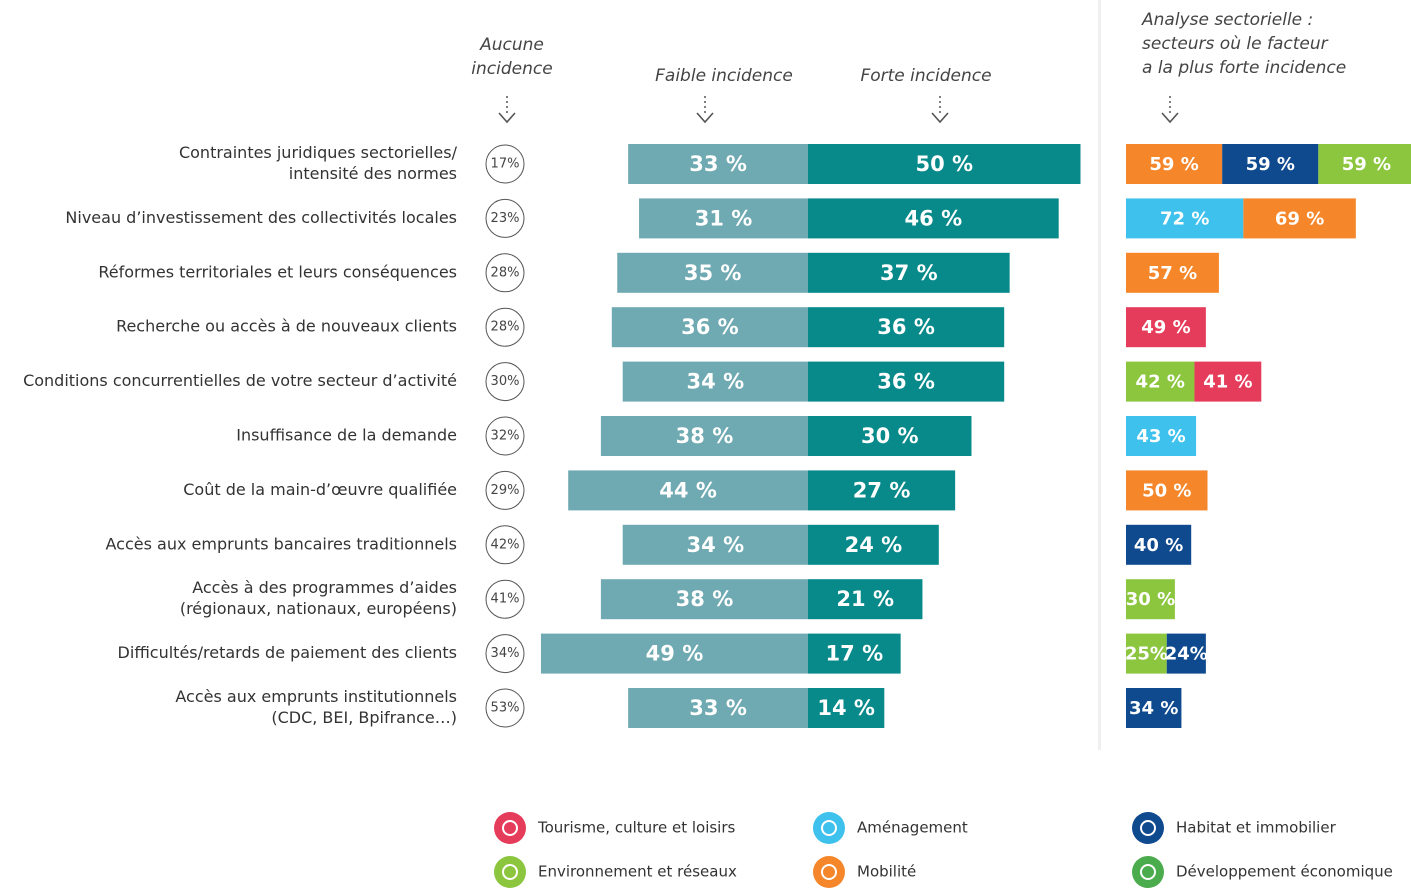 This screenshot has height=890, width=1411. What do you see at coordinates (511, 45) in the screenshot?
I see `column-header: Aucune` at bounding box center [511, 45].